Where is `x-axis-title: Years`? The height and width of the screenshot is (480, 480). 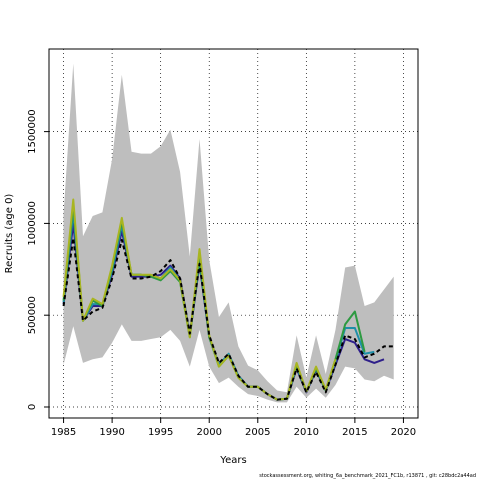
x-axis-title: Years is located at coordinates (232, 460).